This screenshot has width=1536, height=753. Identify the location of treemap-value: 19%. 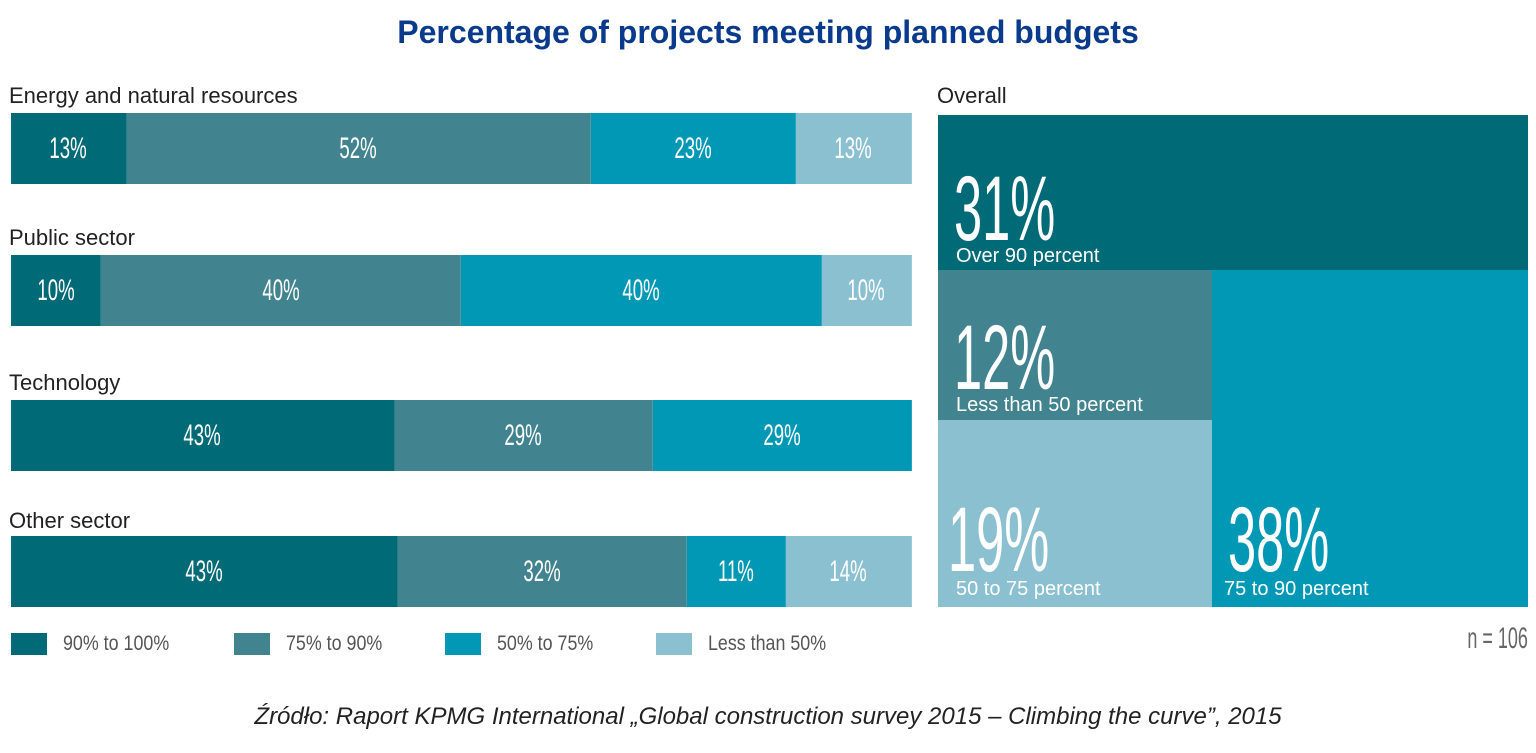
(999, 540).